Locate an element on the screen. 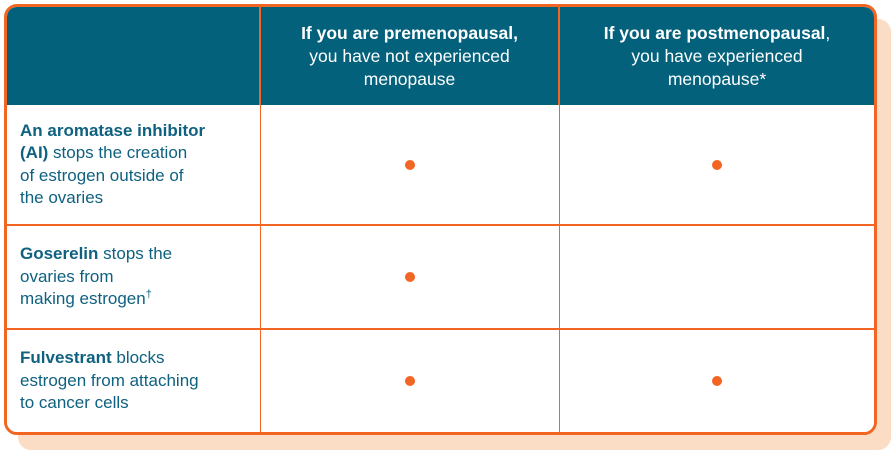  text-line: If you are premenopausal, is located at coordinates (409, 32).